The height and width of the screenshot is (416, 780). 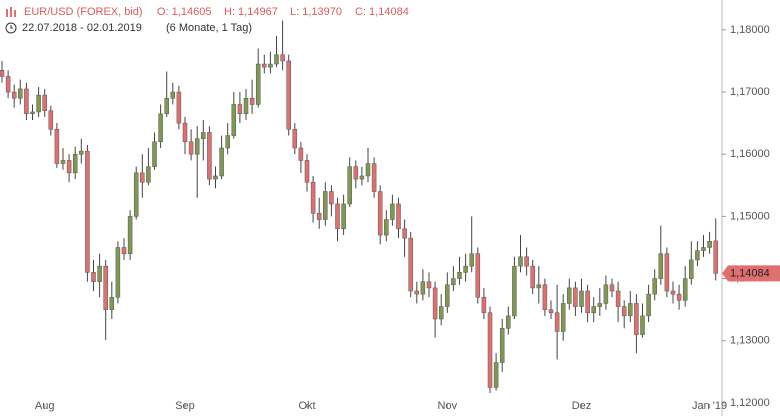 I want to click on x-tick-label: Nov, so click(x=448, y=406).